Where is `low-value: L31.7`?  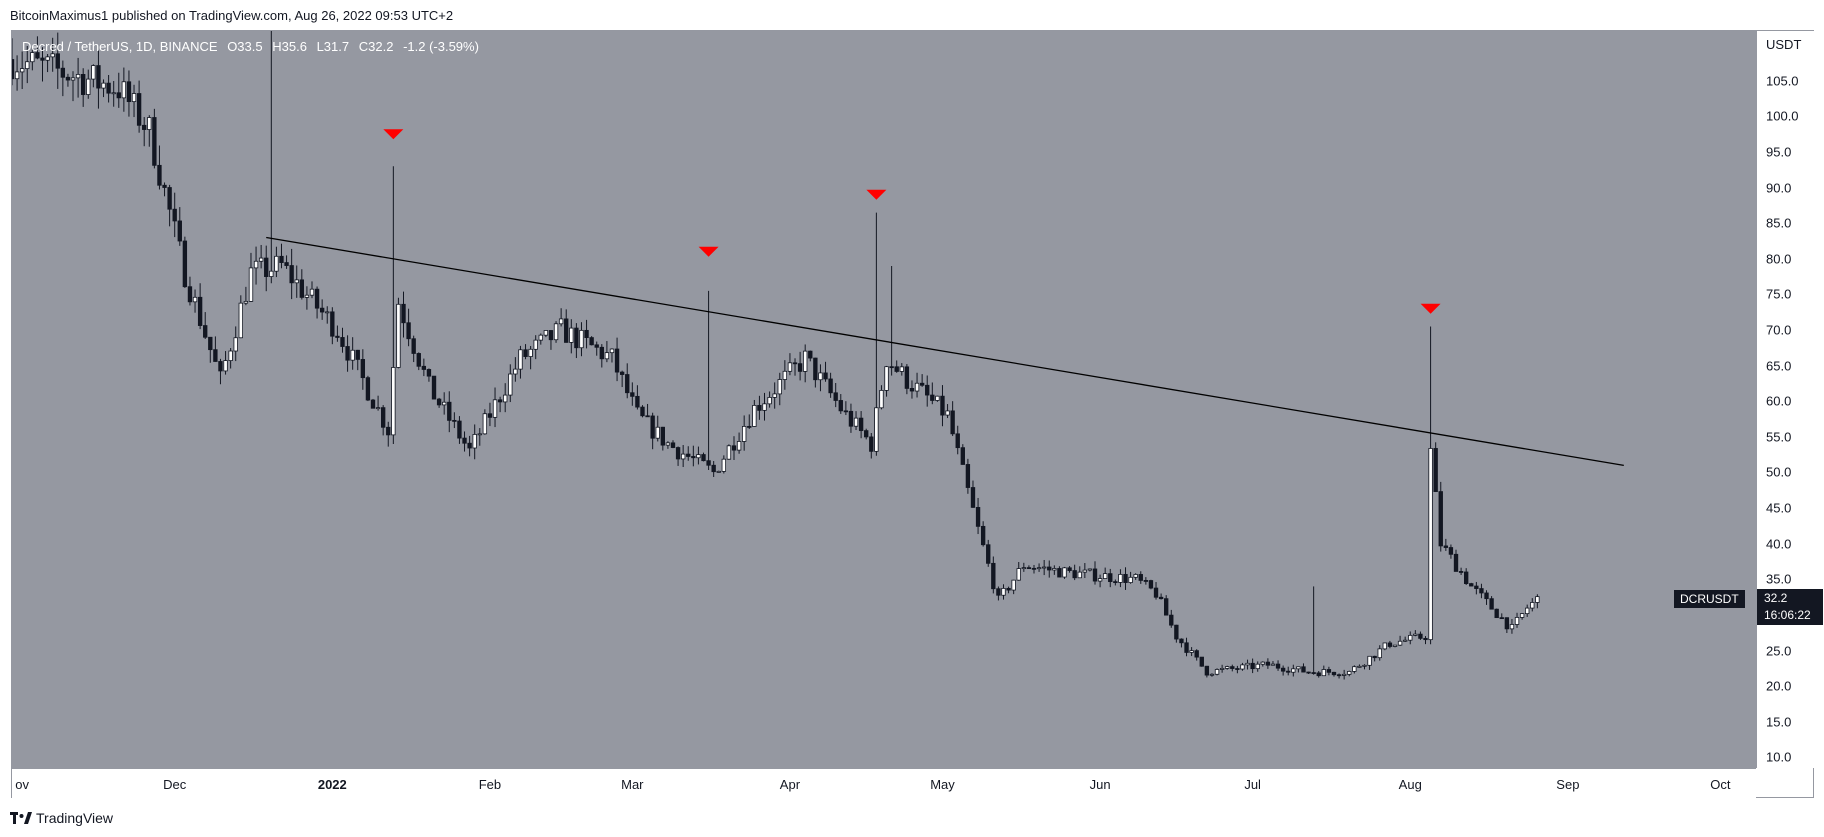 low-value: L31.7 is located at coordinates (333, 46).